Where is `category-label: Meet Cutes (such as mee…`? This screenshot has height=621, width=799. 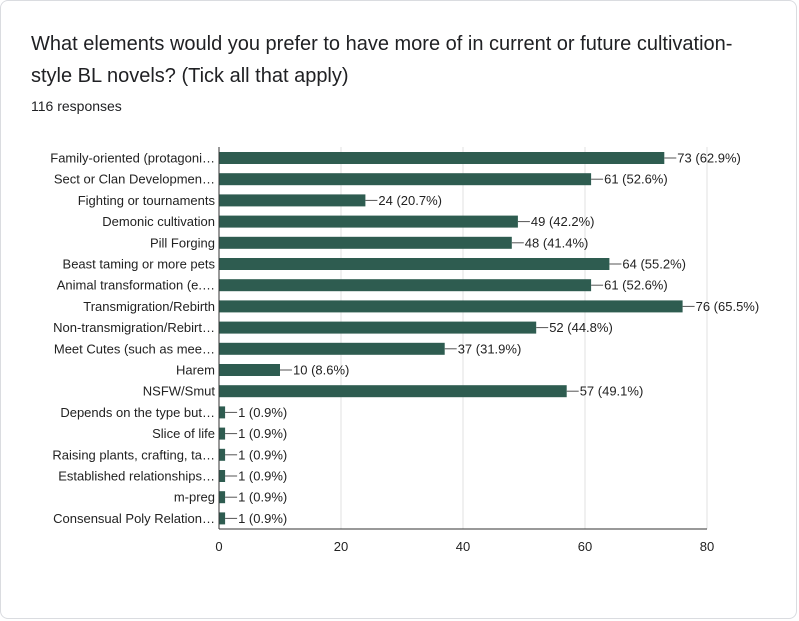
category-label: Meet Cutes (such as mee… is located at coordinates (134, 348).